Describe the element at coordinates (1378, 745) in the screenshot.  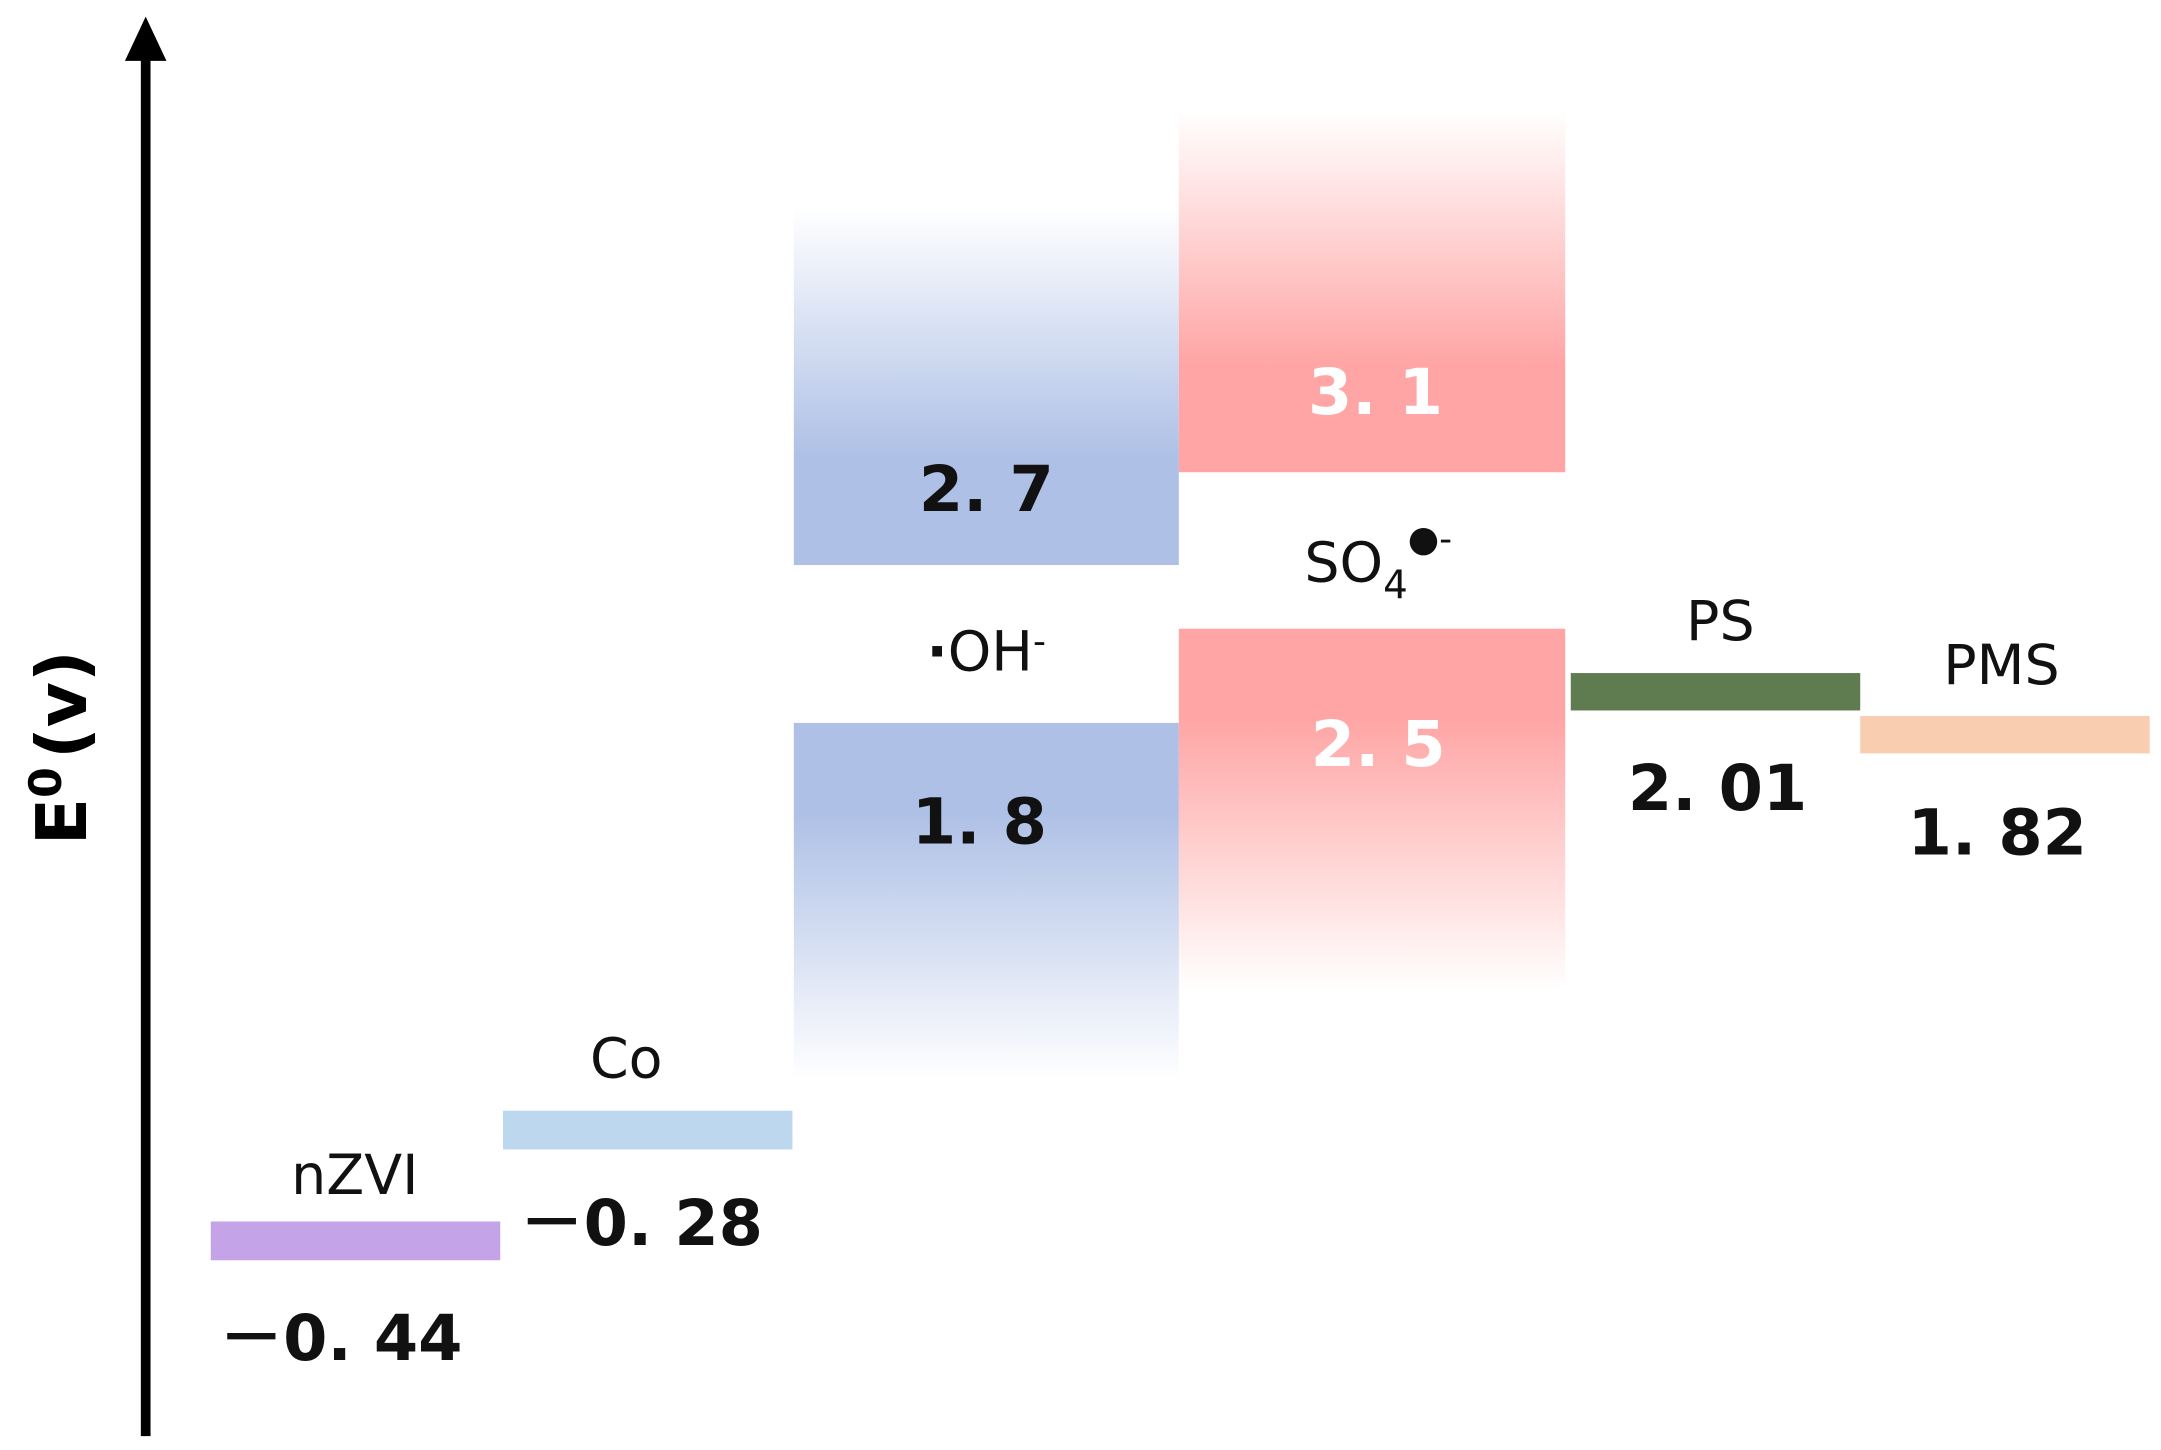
I see `potential-value: 2. 5` at that location.